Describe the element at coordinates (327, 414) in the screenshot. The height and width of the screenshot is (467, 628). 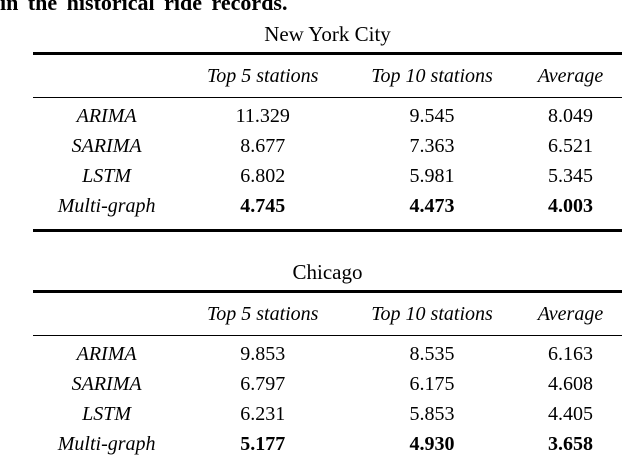
I see `table-row-lstm: LSTM 6.231 5.853 4.405` at that location.